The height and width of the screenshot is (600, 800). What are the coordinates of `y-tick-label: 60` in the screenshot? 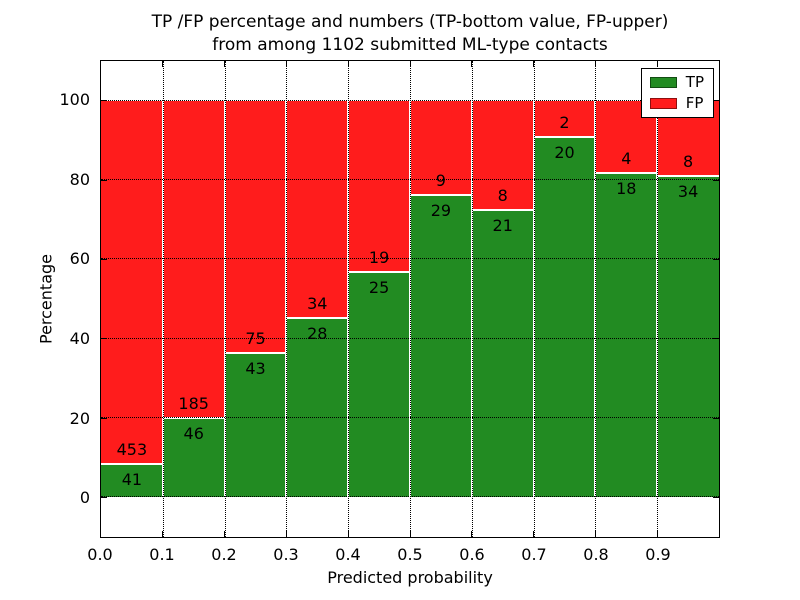 It's located at (79, 259).